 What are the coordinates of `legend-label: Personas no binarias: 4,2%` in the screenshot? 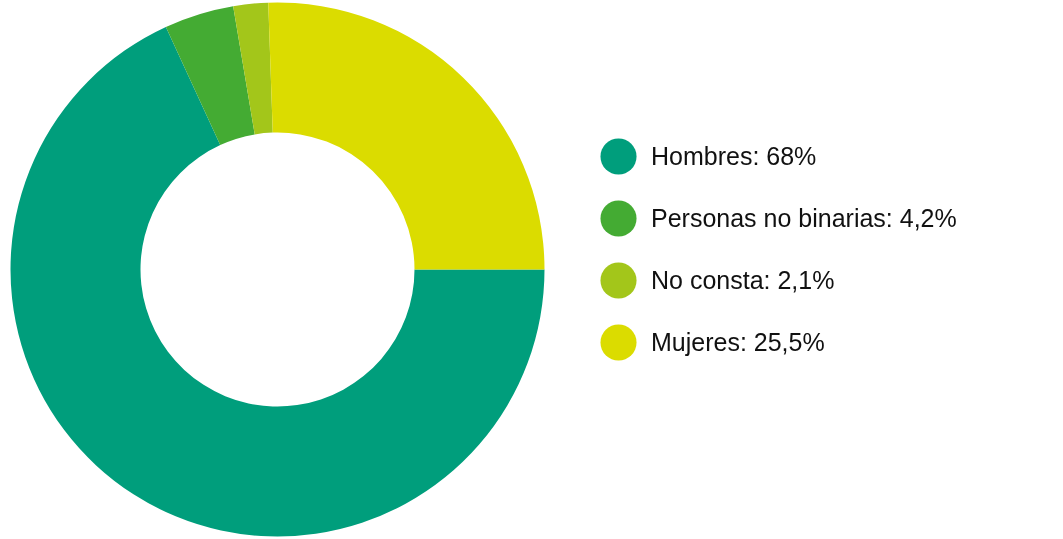 It's located at (804, 217).